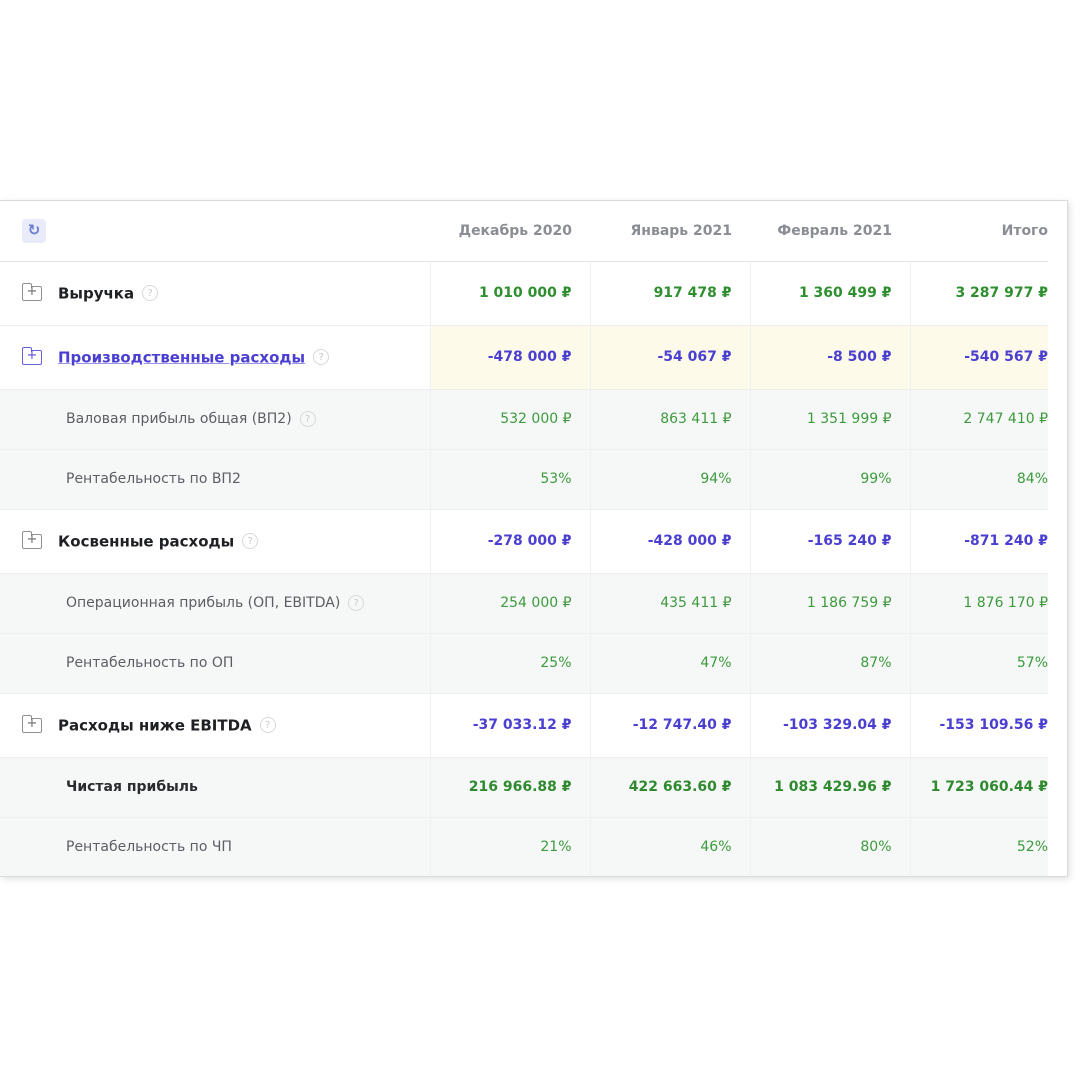 The height and width of the screenshot is (1080, 1080). I want to click on value-cell: 532 000 ₽, so click(510, 419).